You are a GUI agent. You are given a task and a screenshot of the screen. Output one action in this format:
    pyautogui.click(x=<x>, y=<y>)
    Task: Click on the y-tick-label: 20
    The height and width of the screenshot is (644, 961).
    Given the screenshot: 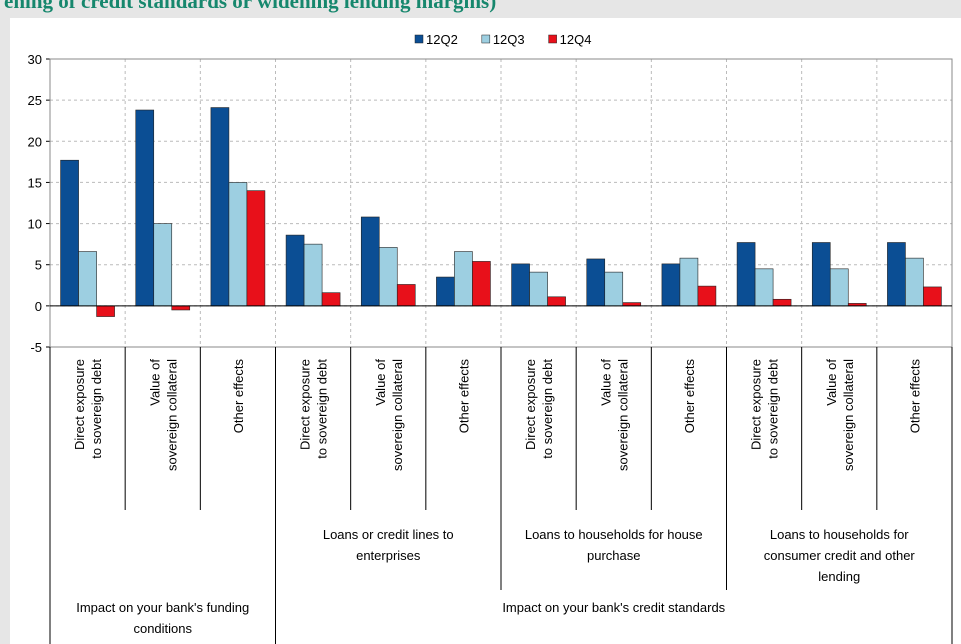 What is the action you would take?
    pyautogui.click(x=35, y=141)
    